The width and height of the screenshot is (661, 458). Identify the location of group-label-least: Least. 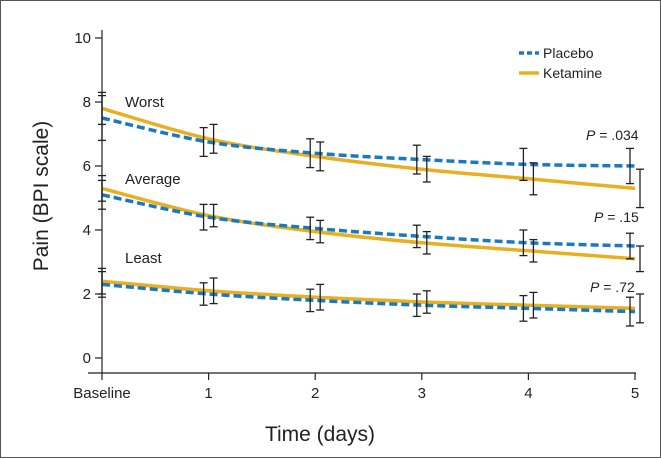
(144, 258).